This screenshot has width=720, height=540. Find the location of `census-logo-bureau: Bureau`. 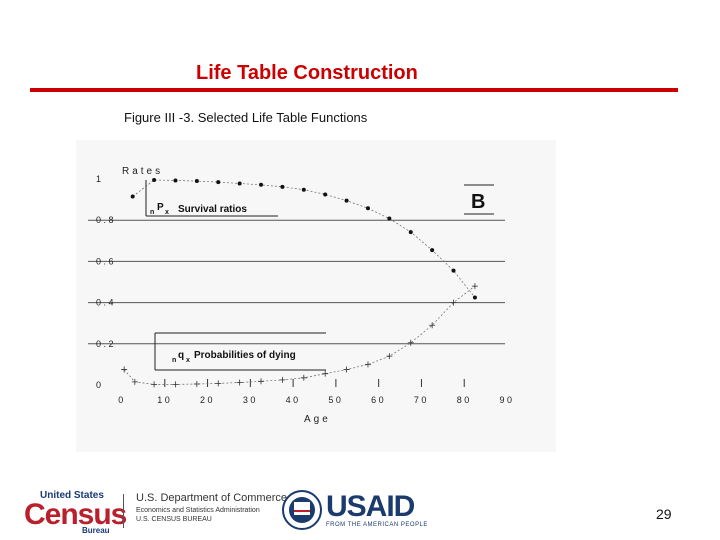

census-logo-bureau: Bureau is located at coordinates (96, 530).